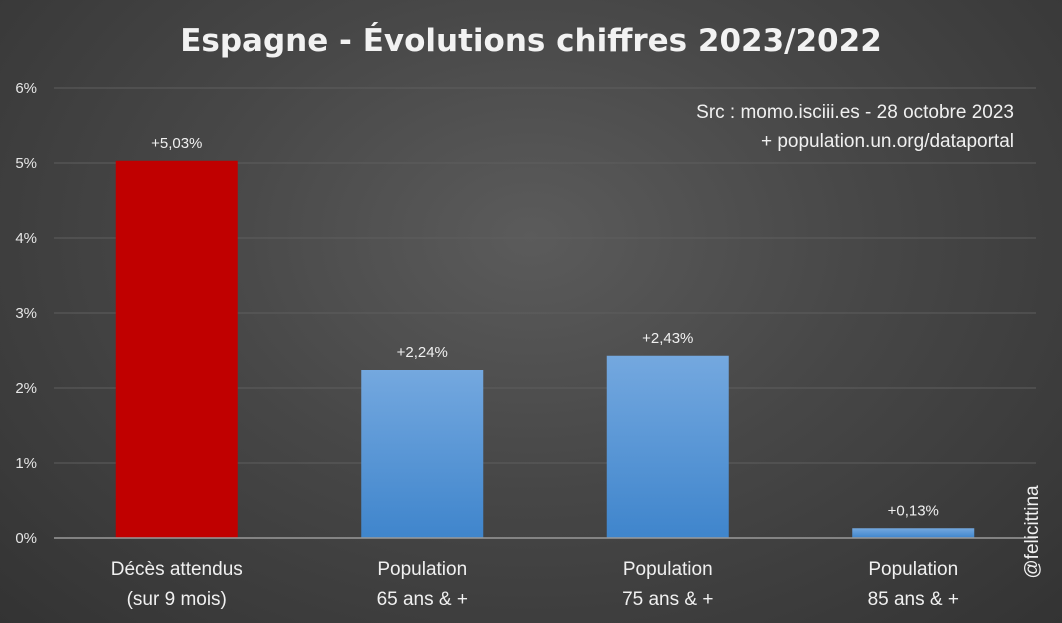 The width and height of the screenshot is (1062, 623). What do you see at coordinates (176, 143) in the screenshot?
I see `data-label: +5,03%` at bounding box center [176, 143].